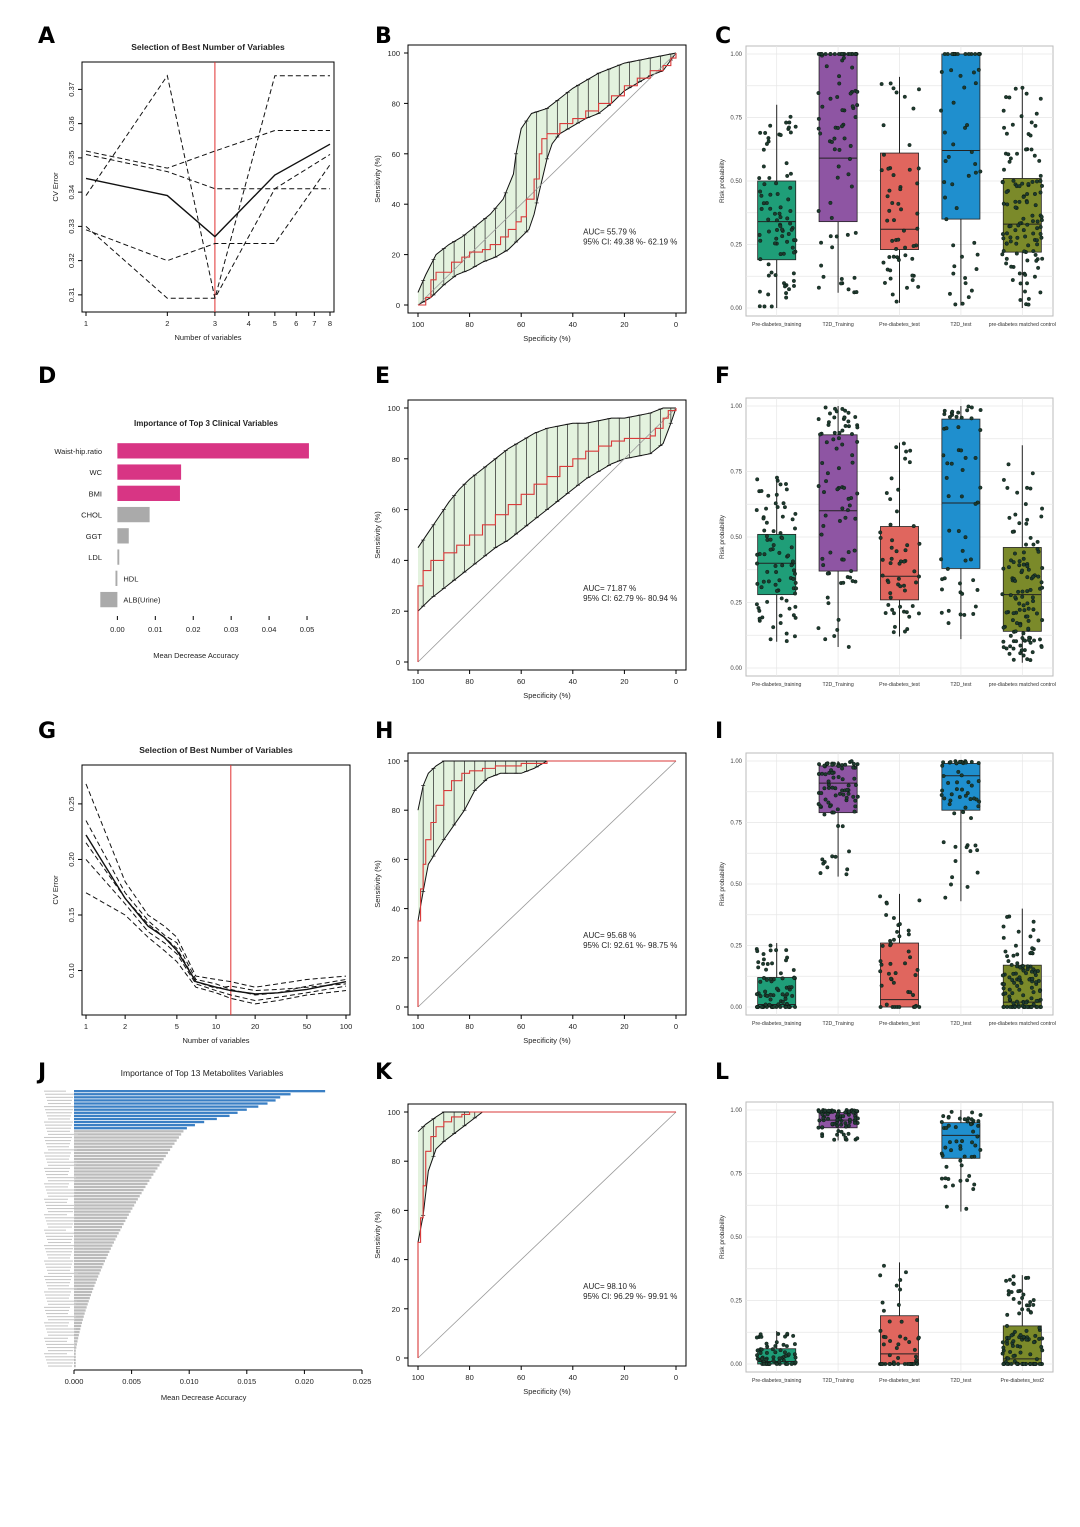 Image resolution: width=1080 pixels, height=1527 pixels. I want to click on y-tick-label: 0, so click(398, 1358).